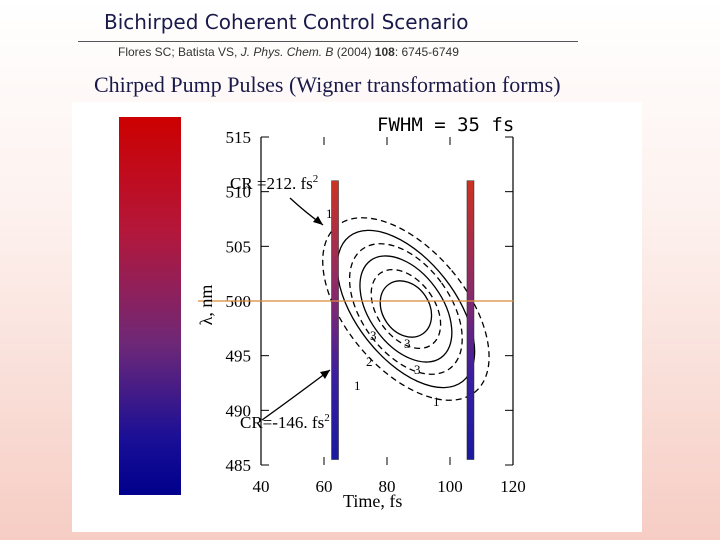 The image size is (720, 540). I want to click on y-tick-label: 515, so click(239, 137).